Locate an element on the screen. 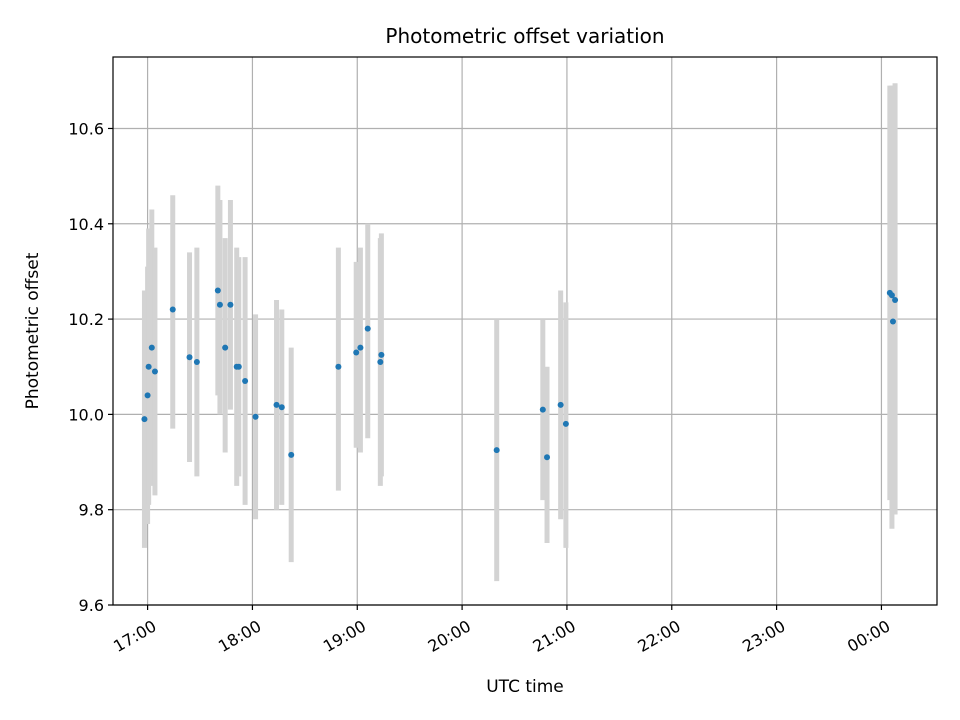 This screenshot has width=960, height=720. y-tick-label: 10.0 is located at coordinates (86, 414).